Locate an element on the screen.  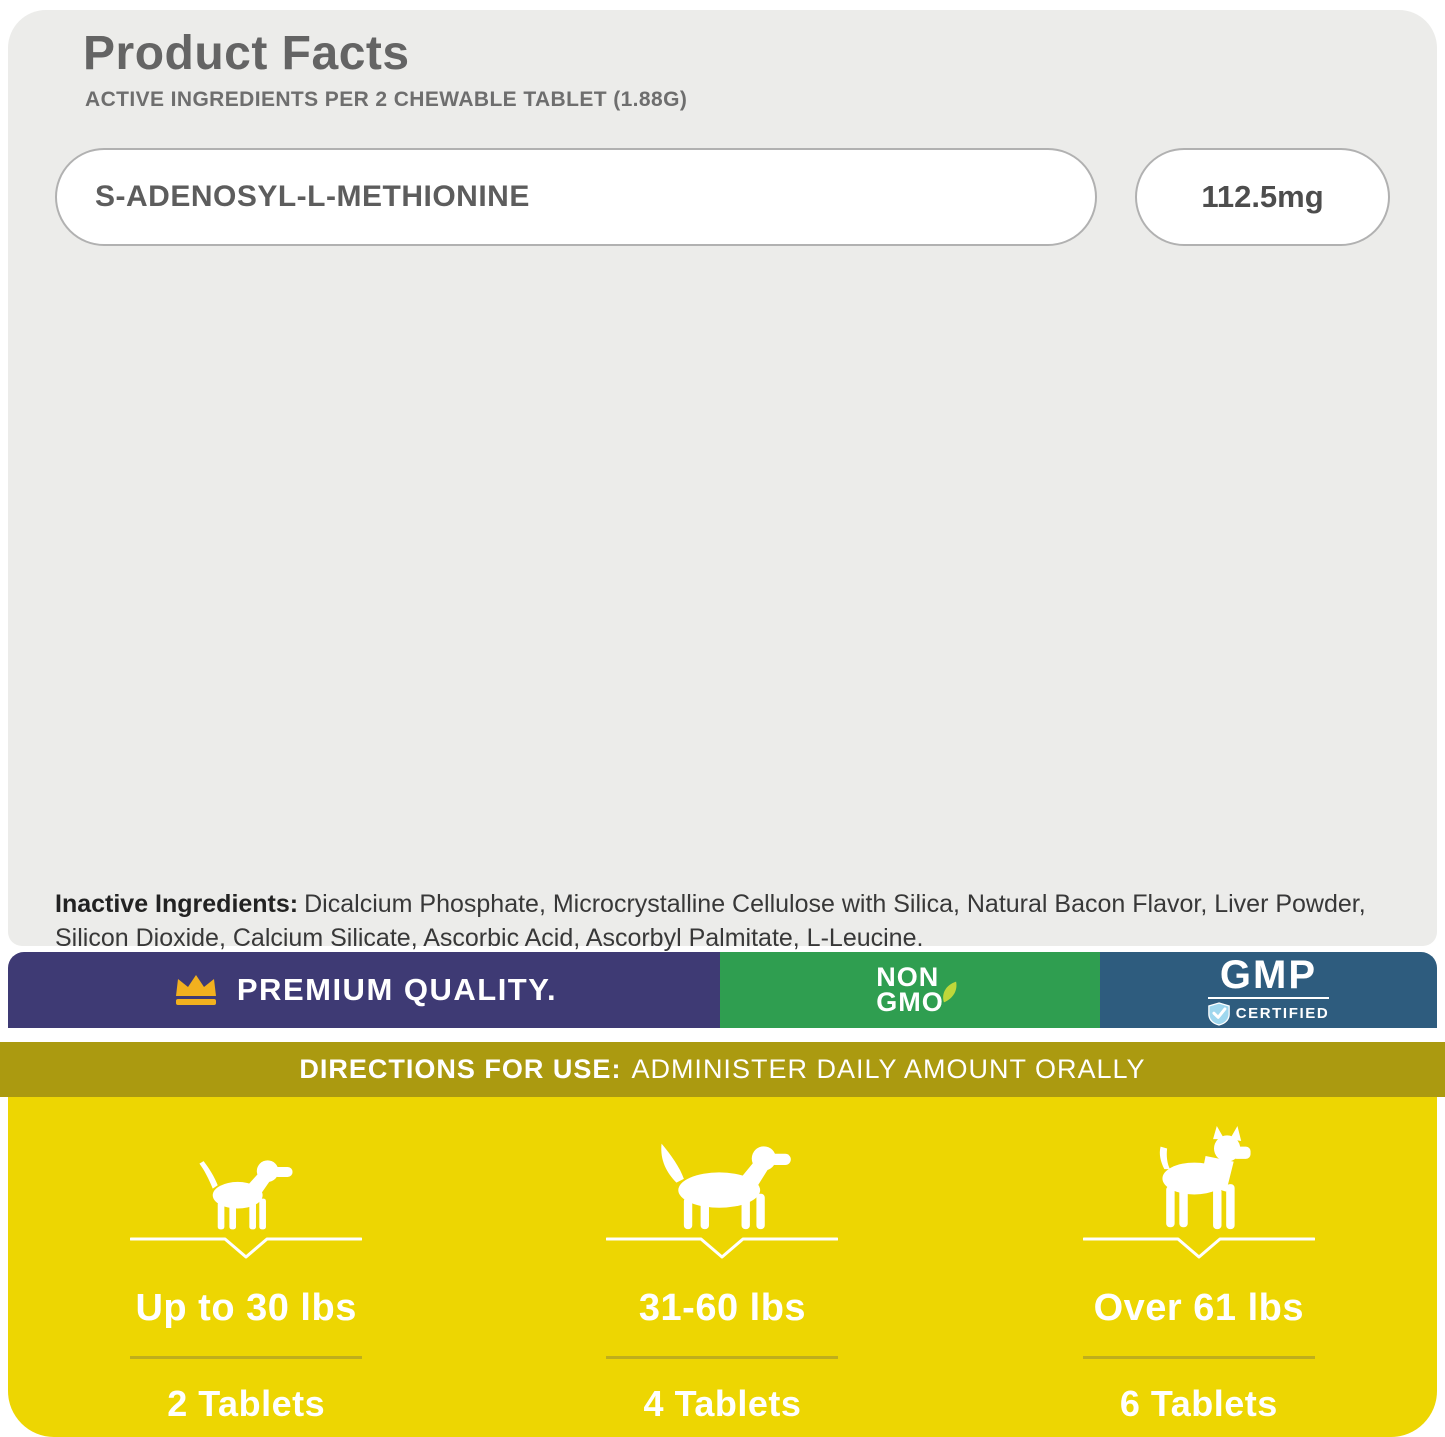
dose-amount: 2 Tablets is located at coordinates (246, 1403).